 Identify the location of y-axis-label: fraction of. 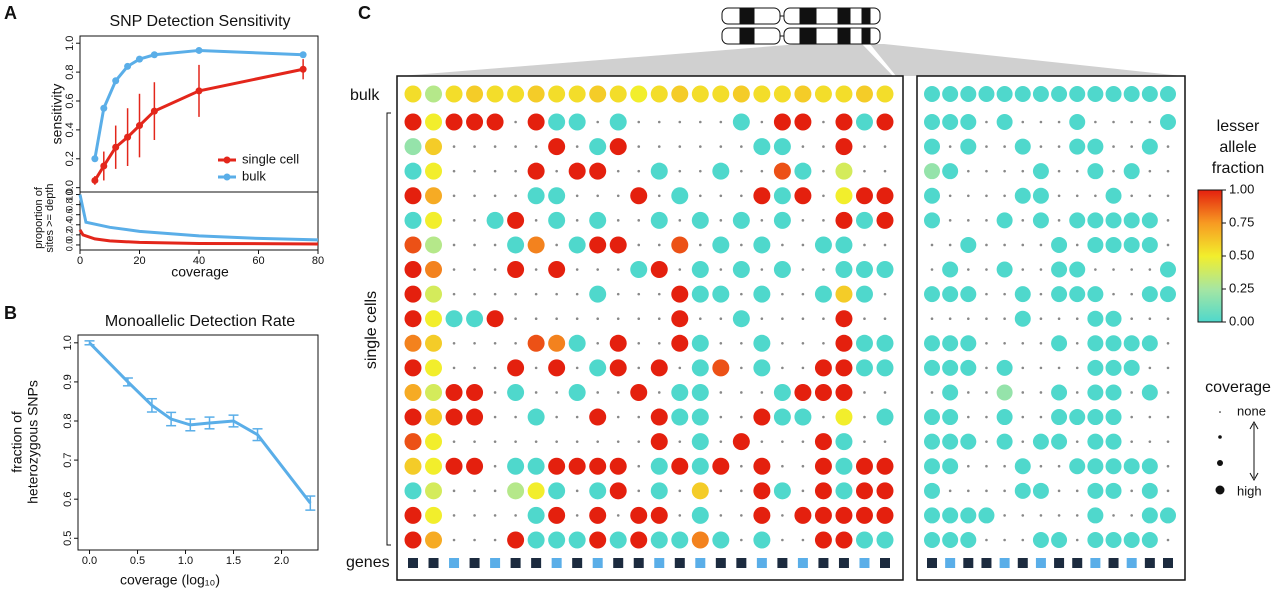
(17, 442).